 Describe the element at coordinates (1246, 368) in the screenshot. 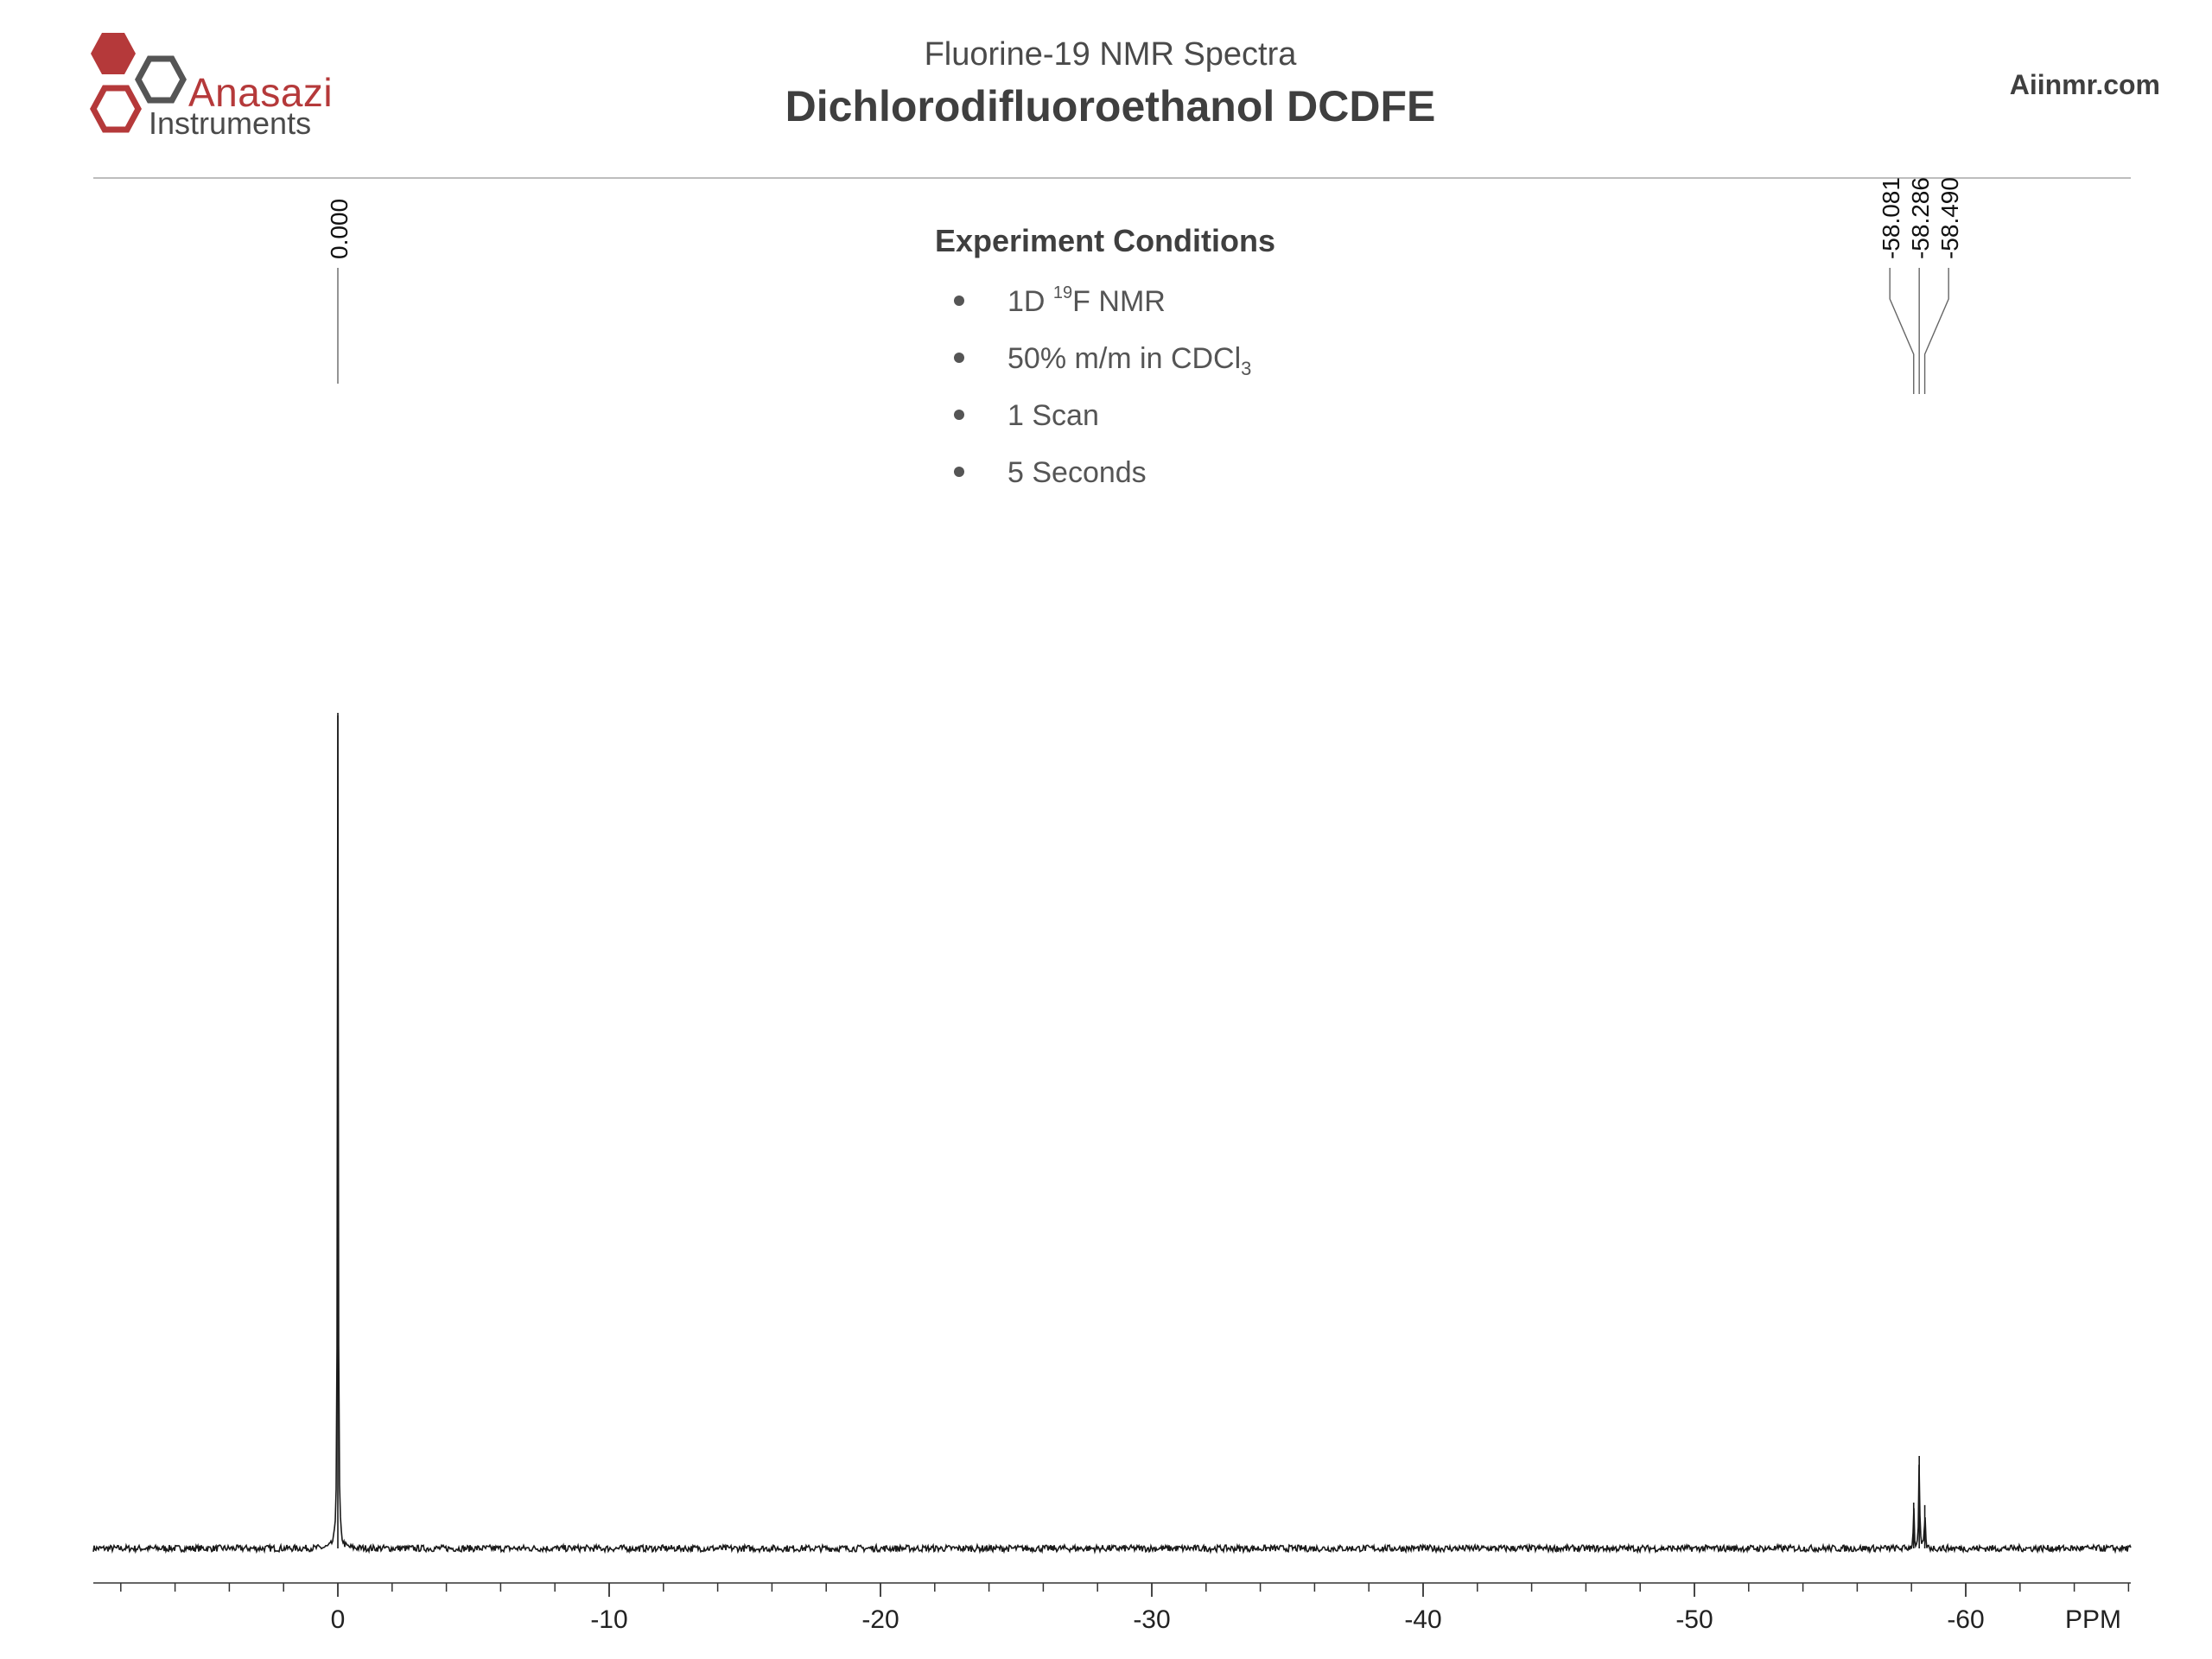

I see `condition-subscript: 3` at that location.